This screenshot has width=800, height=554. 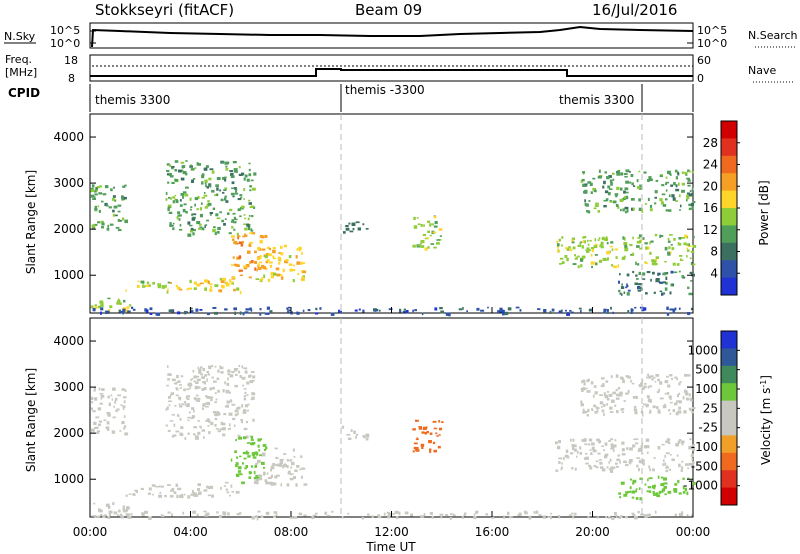 What do you see at coordinates (712, 43) in the screenshot?
I see `noise-right-tick-bottom: 10^0` at bounding box center [712, 43].